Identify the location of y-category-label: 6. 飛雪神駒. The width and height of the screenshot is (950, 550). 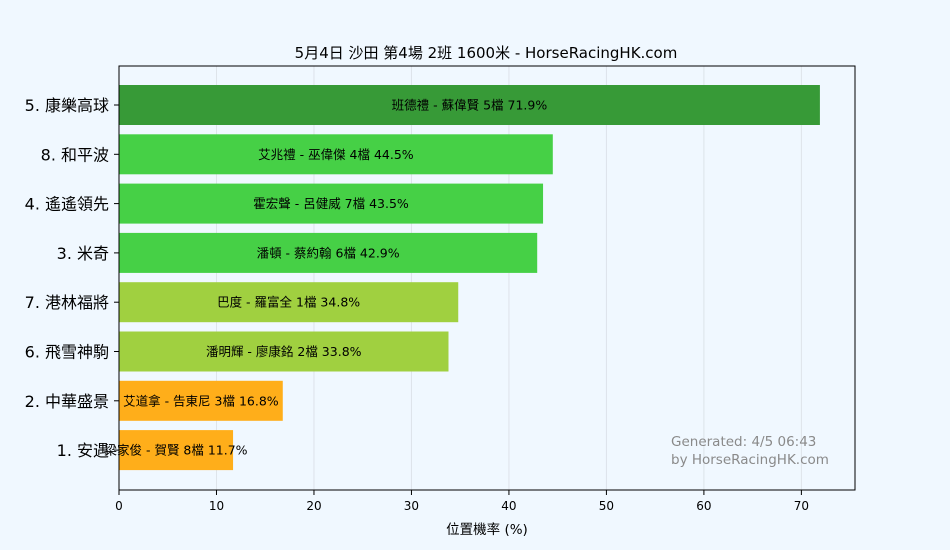
(67, 352).